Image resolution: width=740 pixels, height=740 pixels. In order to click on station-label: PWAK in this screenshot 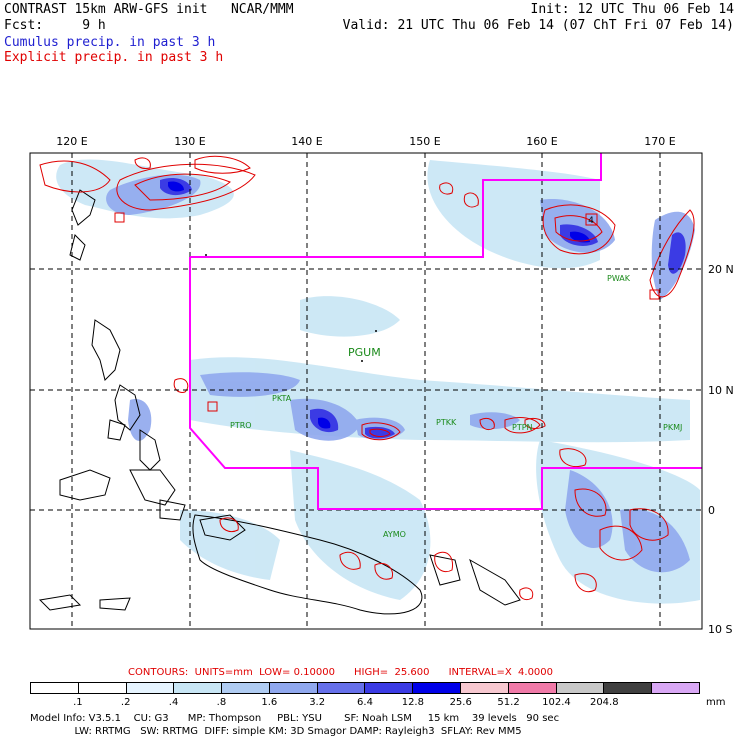, I will do `click(619, 278)`.